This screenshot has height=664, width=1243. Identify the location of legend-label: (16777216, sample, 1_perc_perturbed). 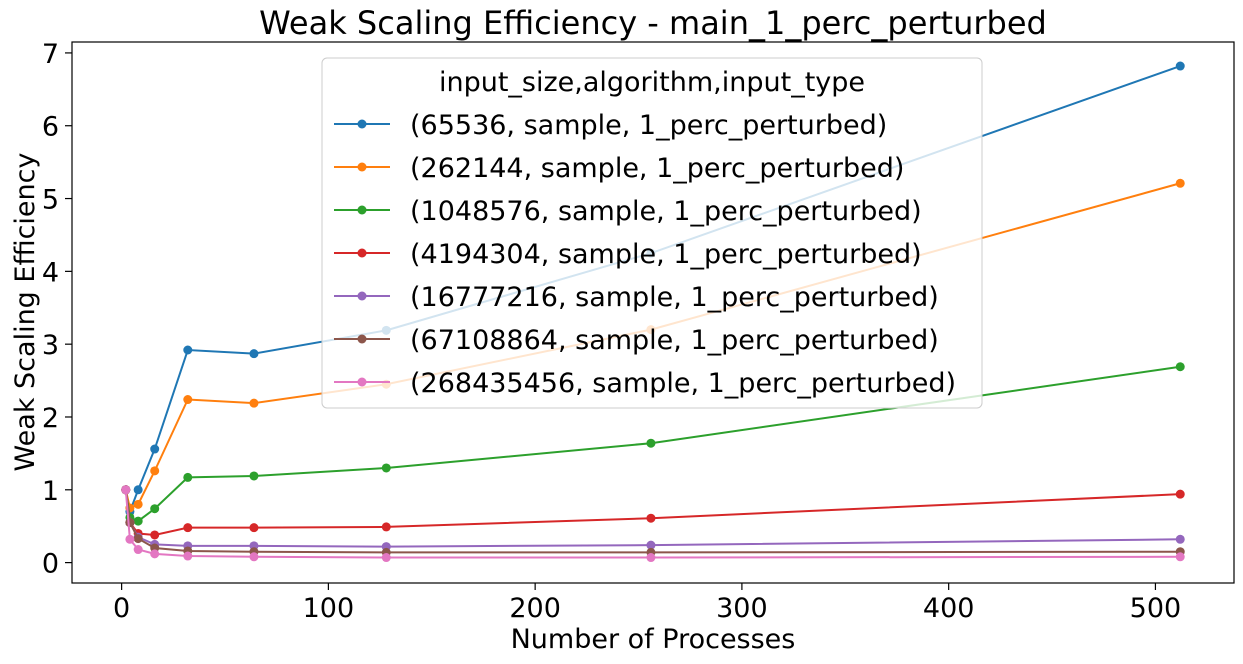
(674, 297).